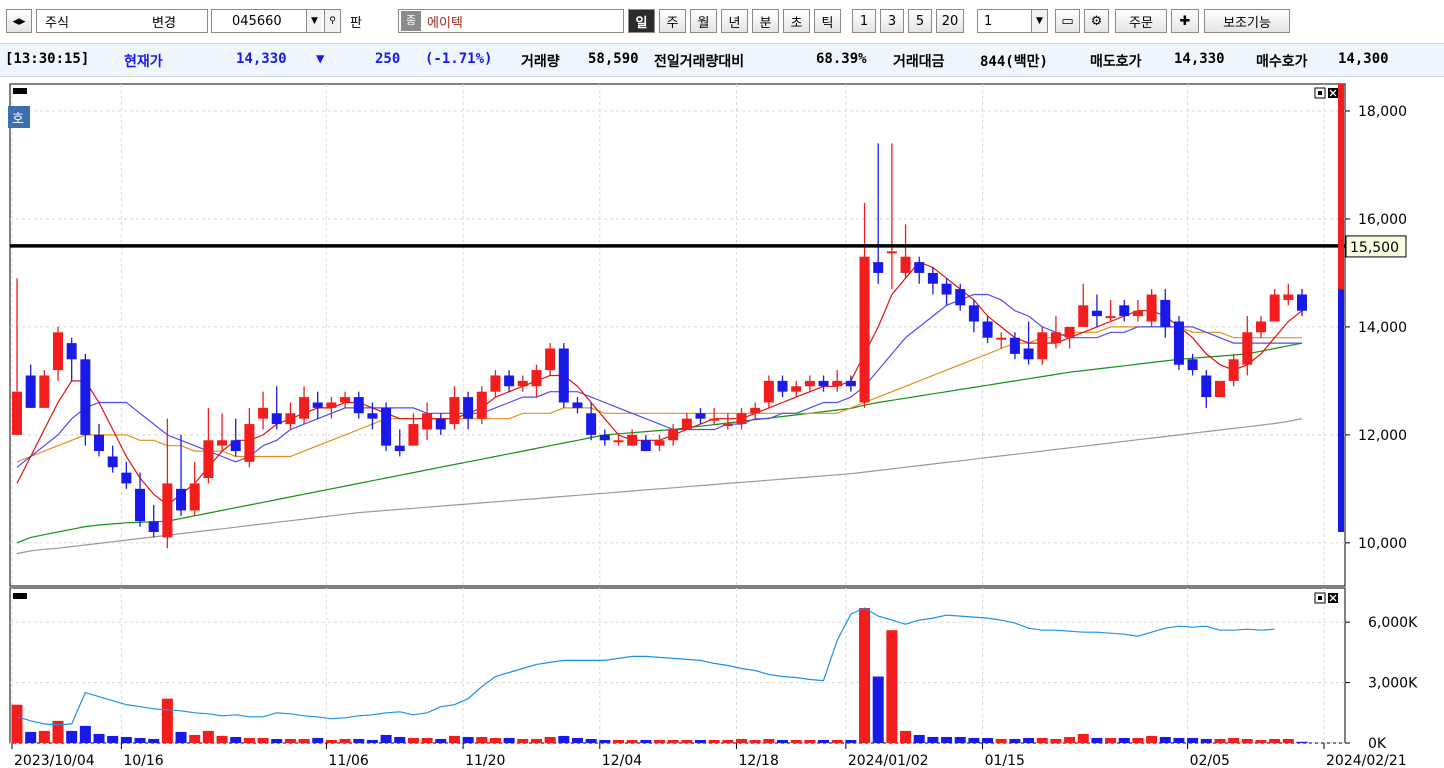 Image resolution: width=1444 pixels, height=768 pixels. I want to click on period-monthly-button: 월, so click(703, 21).